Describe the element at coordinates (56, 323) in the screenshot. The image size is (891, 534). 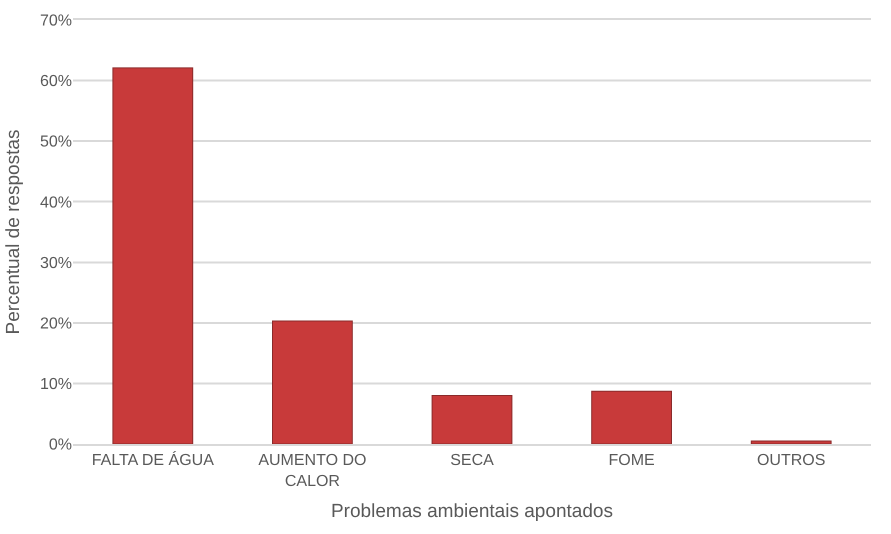
I see `y-tick-label: 20%` at that location.